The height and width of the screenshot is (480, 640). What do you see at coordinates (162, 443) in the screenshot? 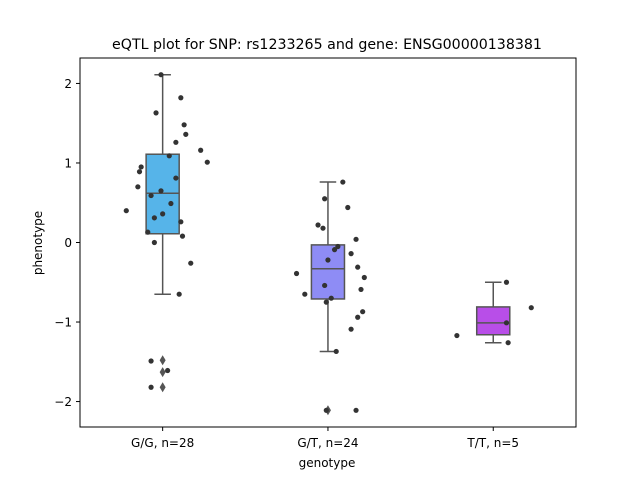
I see `x-tick-label: G/G, n=28` at bounding box center [162, 443].